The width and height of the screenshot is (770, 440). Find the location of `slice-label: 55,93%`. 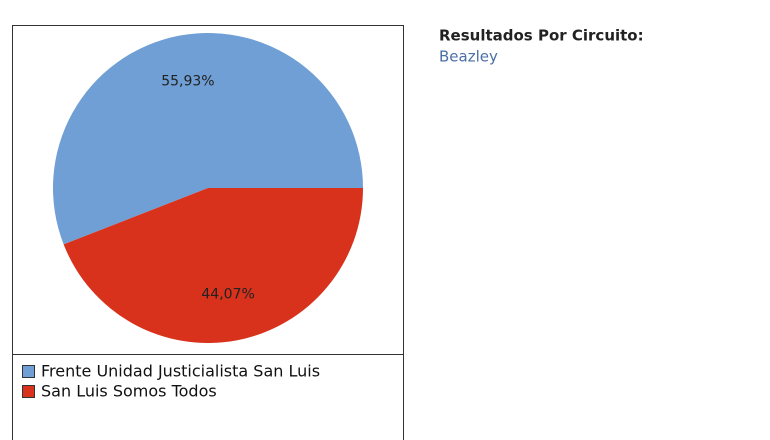

slice-label: 55,93% is located at coordinates (187, 81).